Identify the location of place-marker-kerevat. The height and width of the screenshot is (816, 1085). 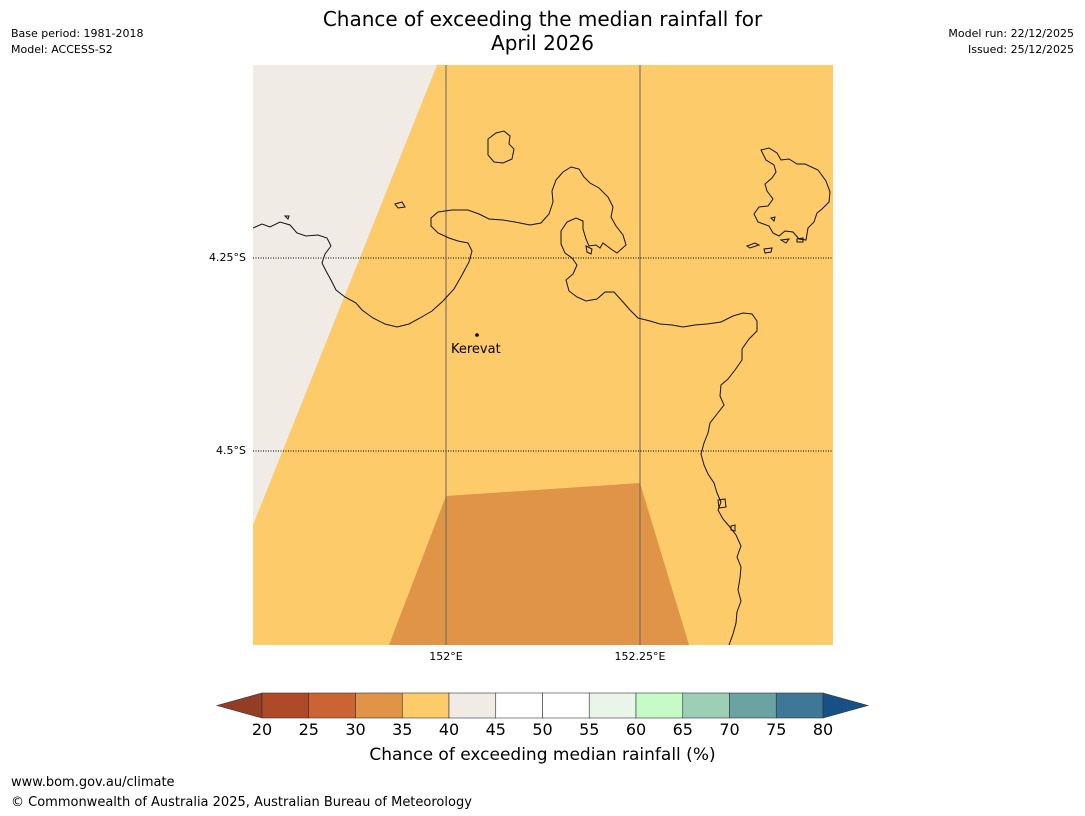
(477, 335).